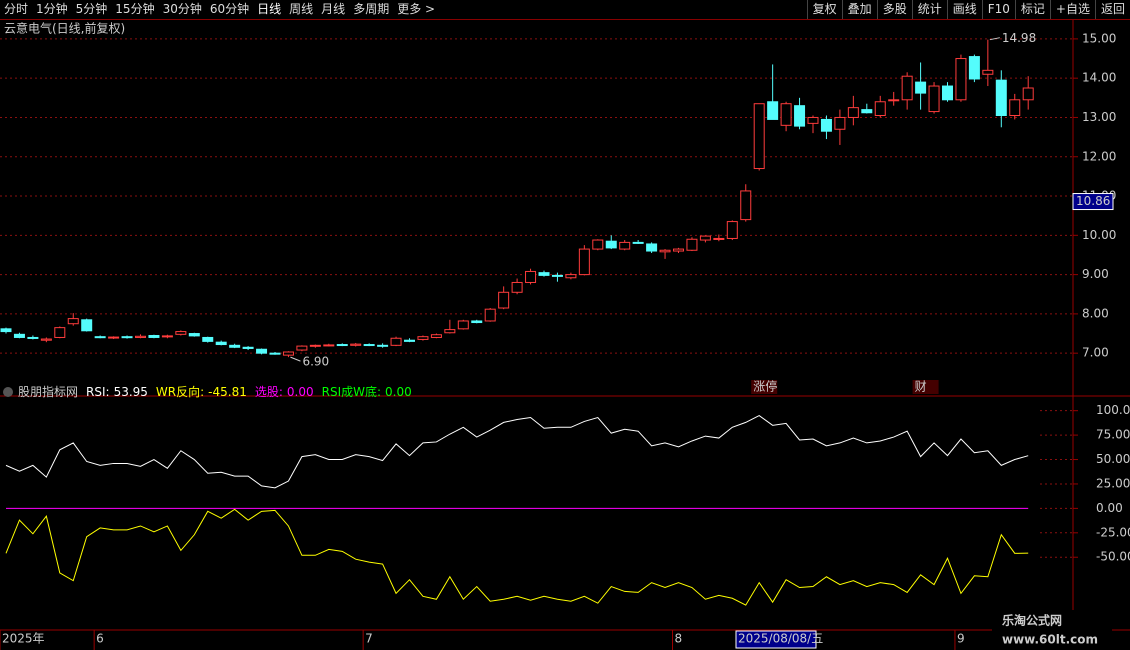 This screenshot has width=1130, height=650. Describe the element at coordinates (300, 392) in the screenshot. I see `readout: 0.00` at that location.